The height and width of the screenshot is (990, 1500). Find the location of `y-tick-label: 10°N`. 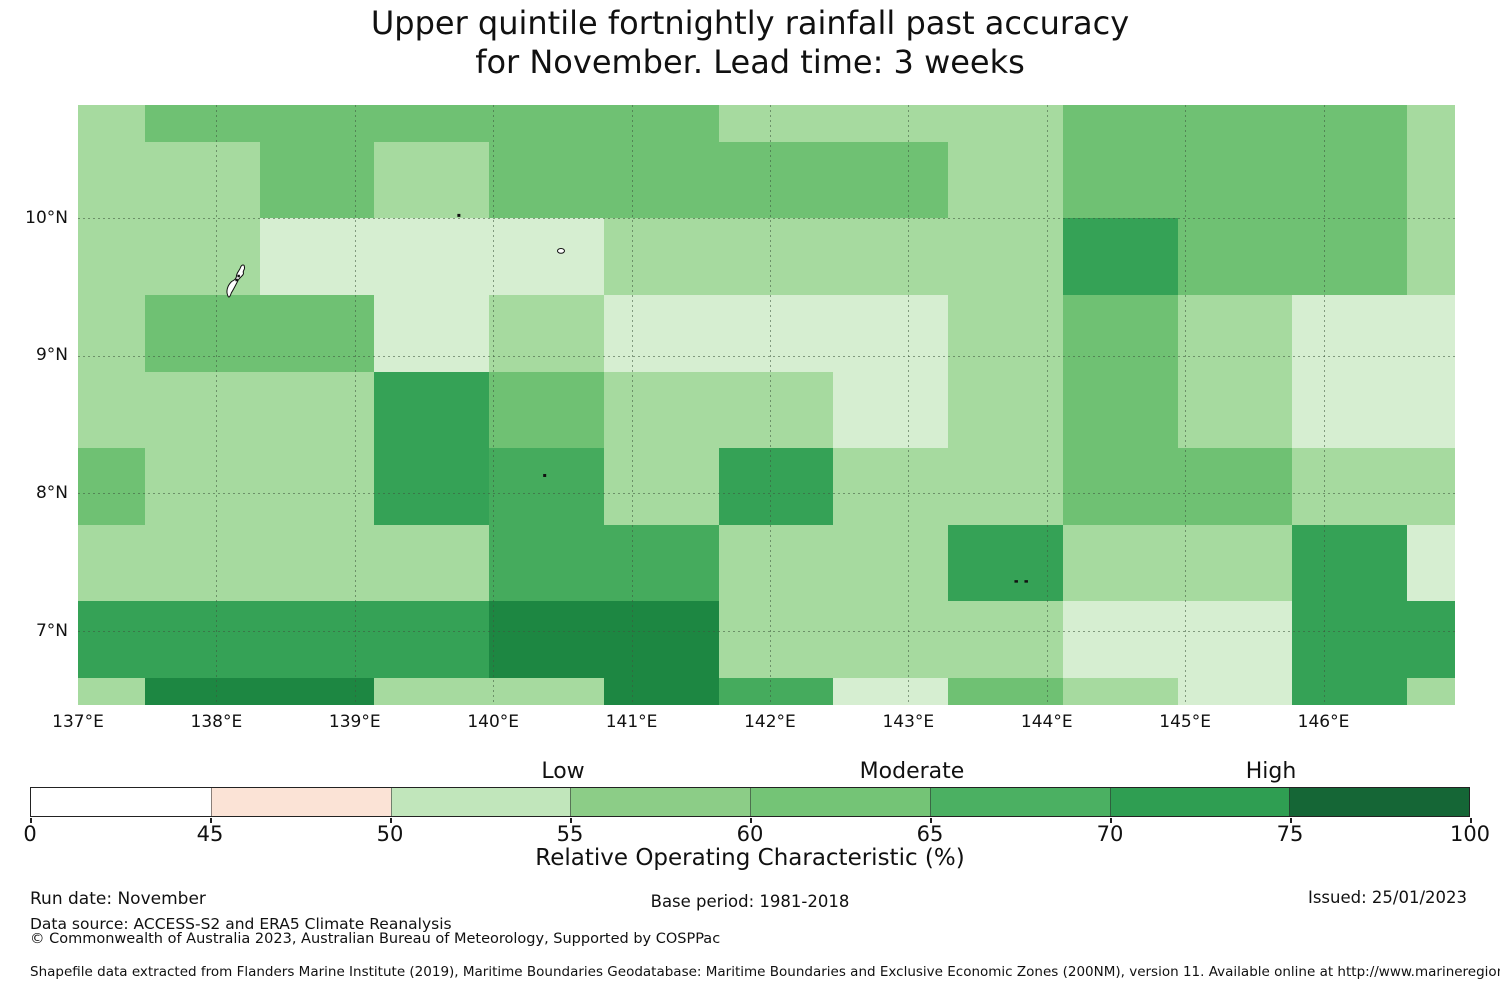

y-tick-label: 10°N is located at coordinates (46, 217).